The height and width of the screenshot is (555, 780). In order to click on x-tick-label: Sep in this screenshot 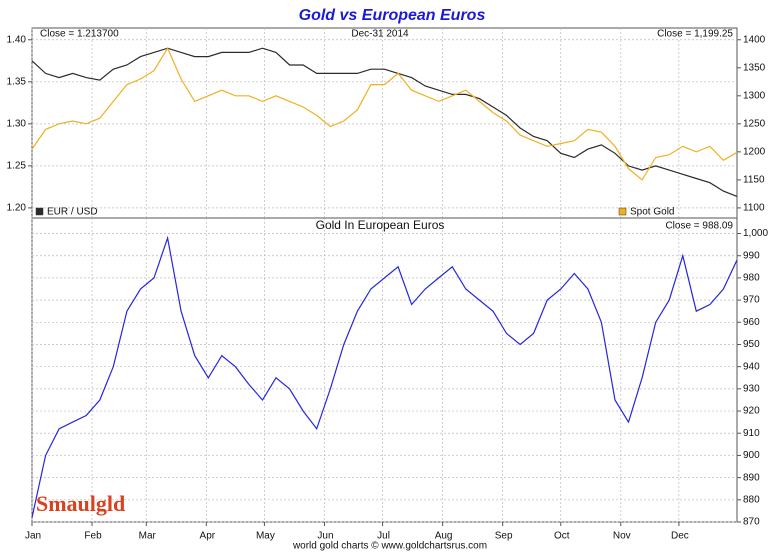, I will do `click(504, 536)`.